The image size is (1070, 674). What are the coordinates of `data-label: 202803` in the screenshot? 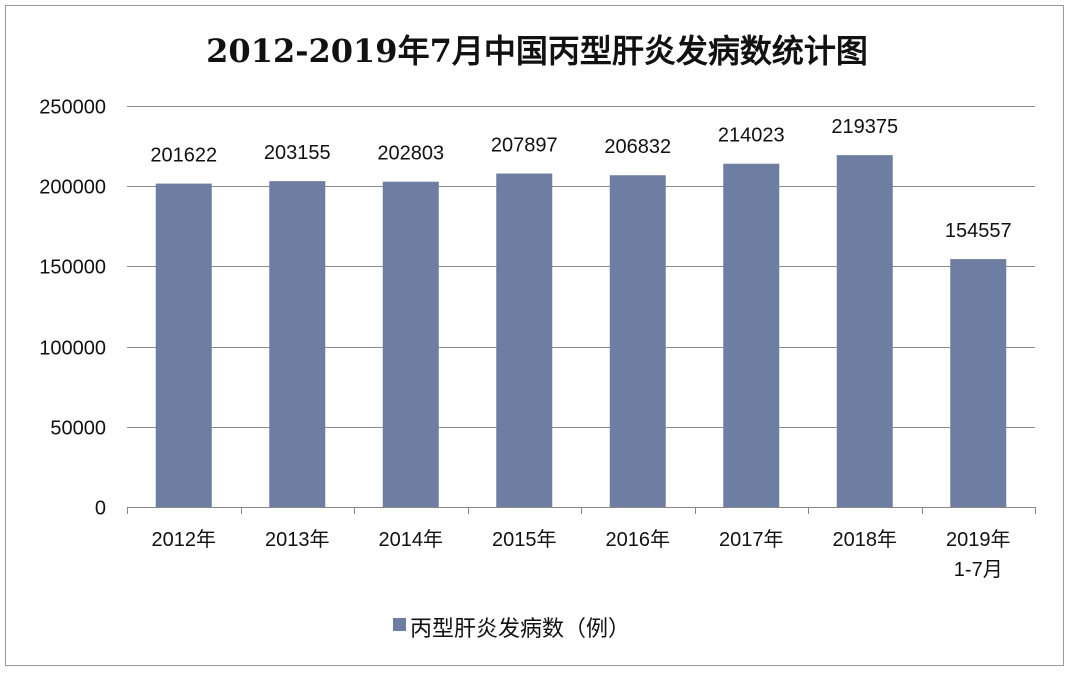 It's located at (410, 154).